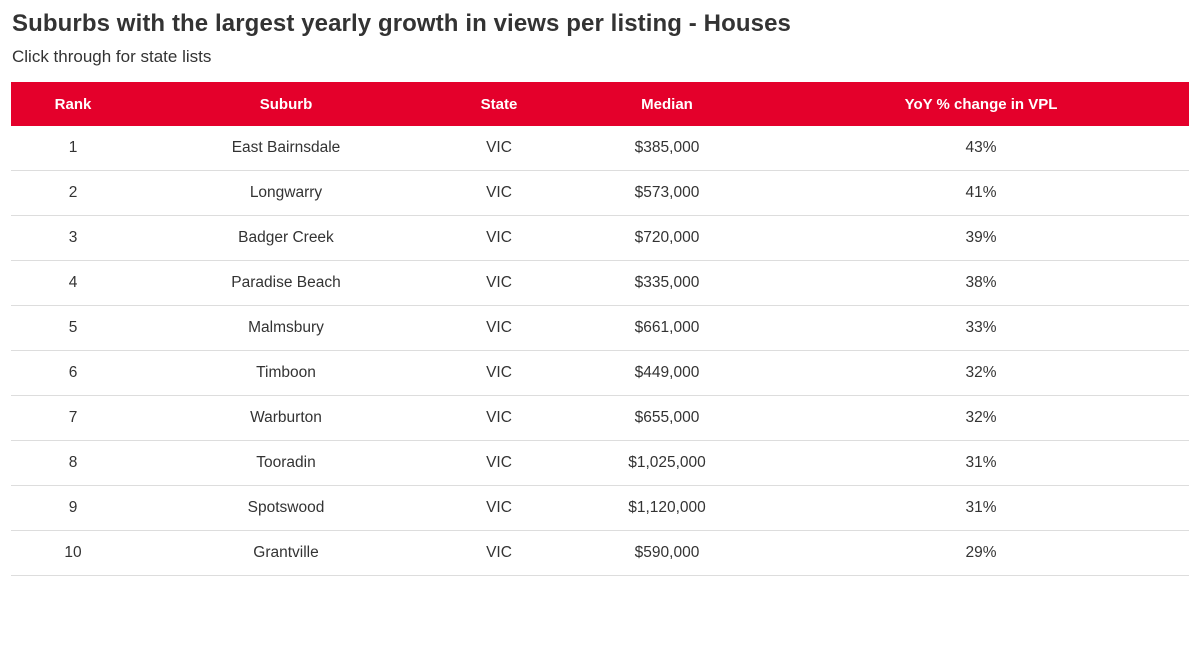  What do you see at coordinates (286, 508) in the screenshot?
I see `cell-suburb: Spotswood` at bounding box center [286, 508].